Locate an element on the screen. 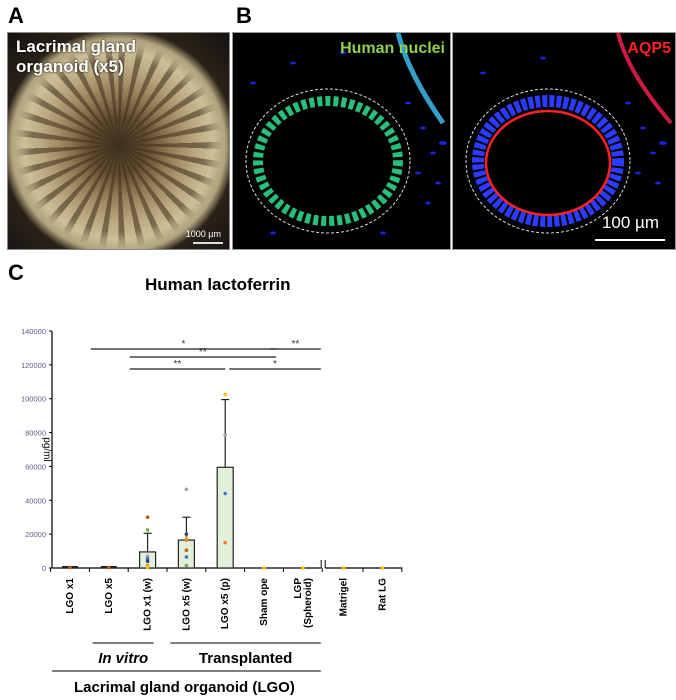 Image resolution: width=676 pixels, height=700 pixels. organoid-image-title: Lacrimal gland organoid (x5) is located at coordinates (76, 56).